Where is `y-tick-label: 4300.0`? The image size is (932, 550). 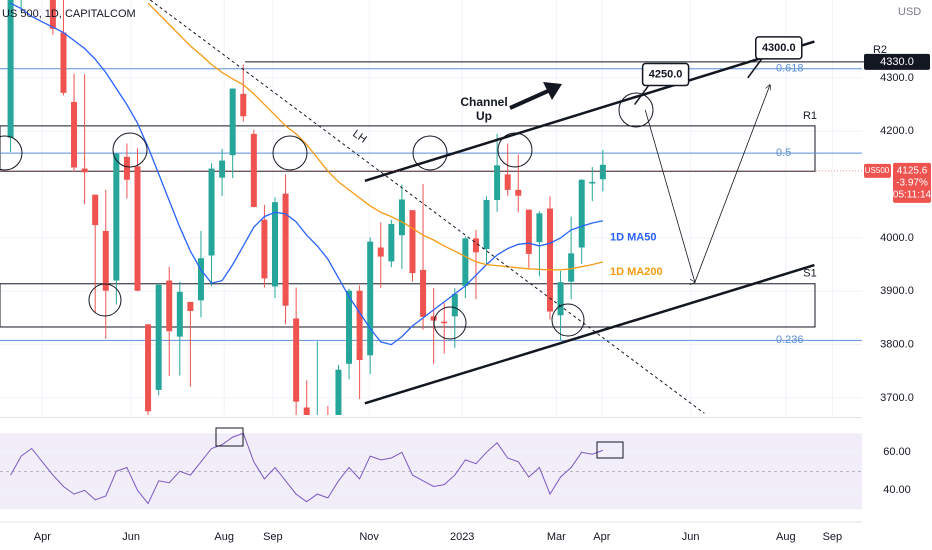 y-tick-label: 4300.0 is located at coordinates (897, 78).